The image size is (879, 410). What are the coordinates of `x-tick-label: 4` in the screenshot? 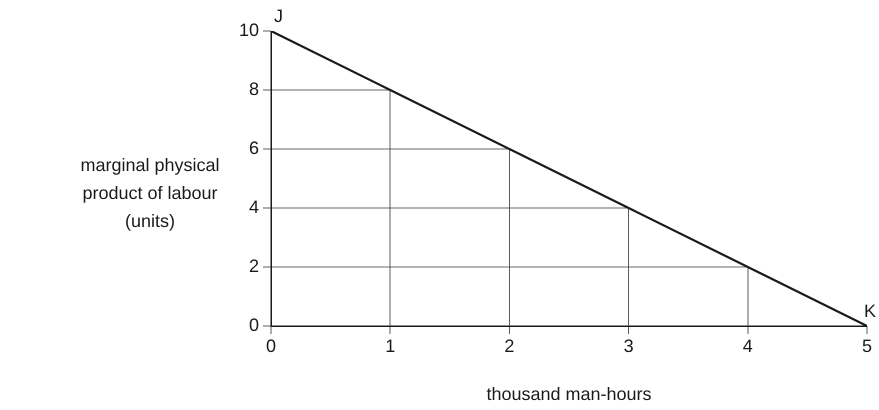 It's located at (747, 346).